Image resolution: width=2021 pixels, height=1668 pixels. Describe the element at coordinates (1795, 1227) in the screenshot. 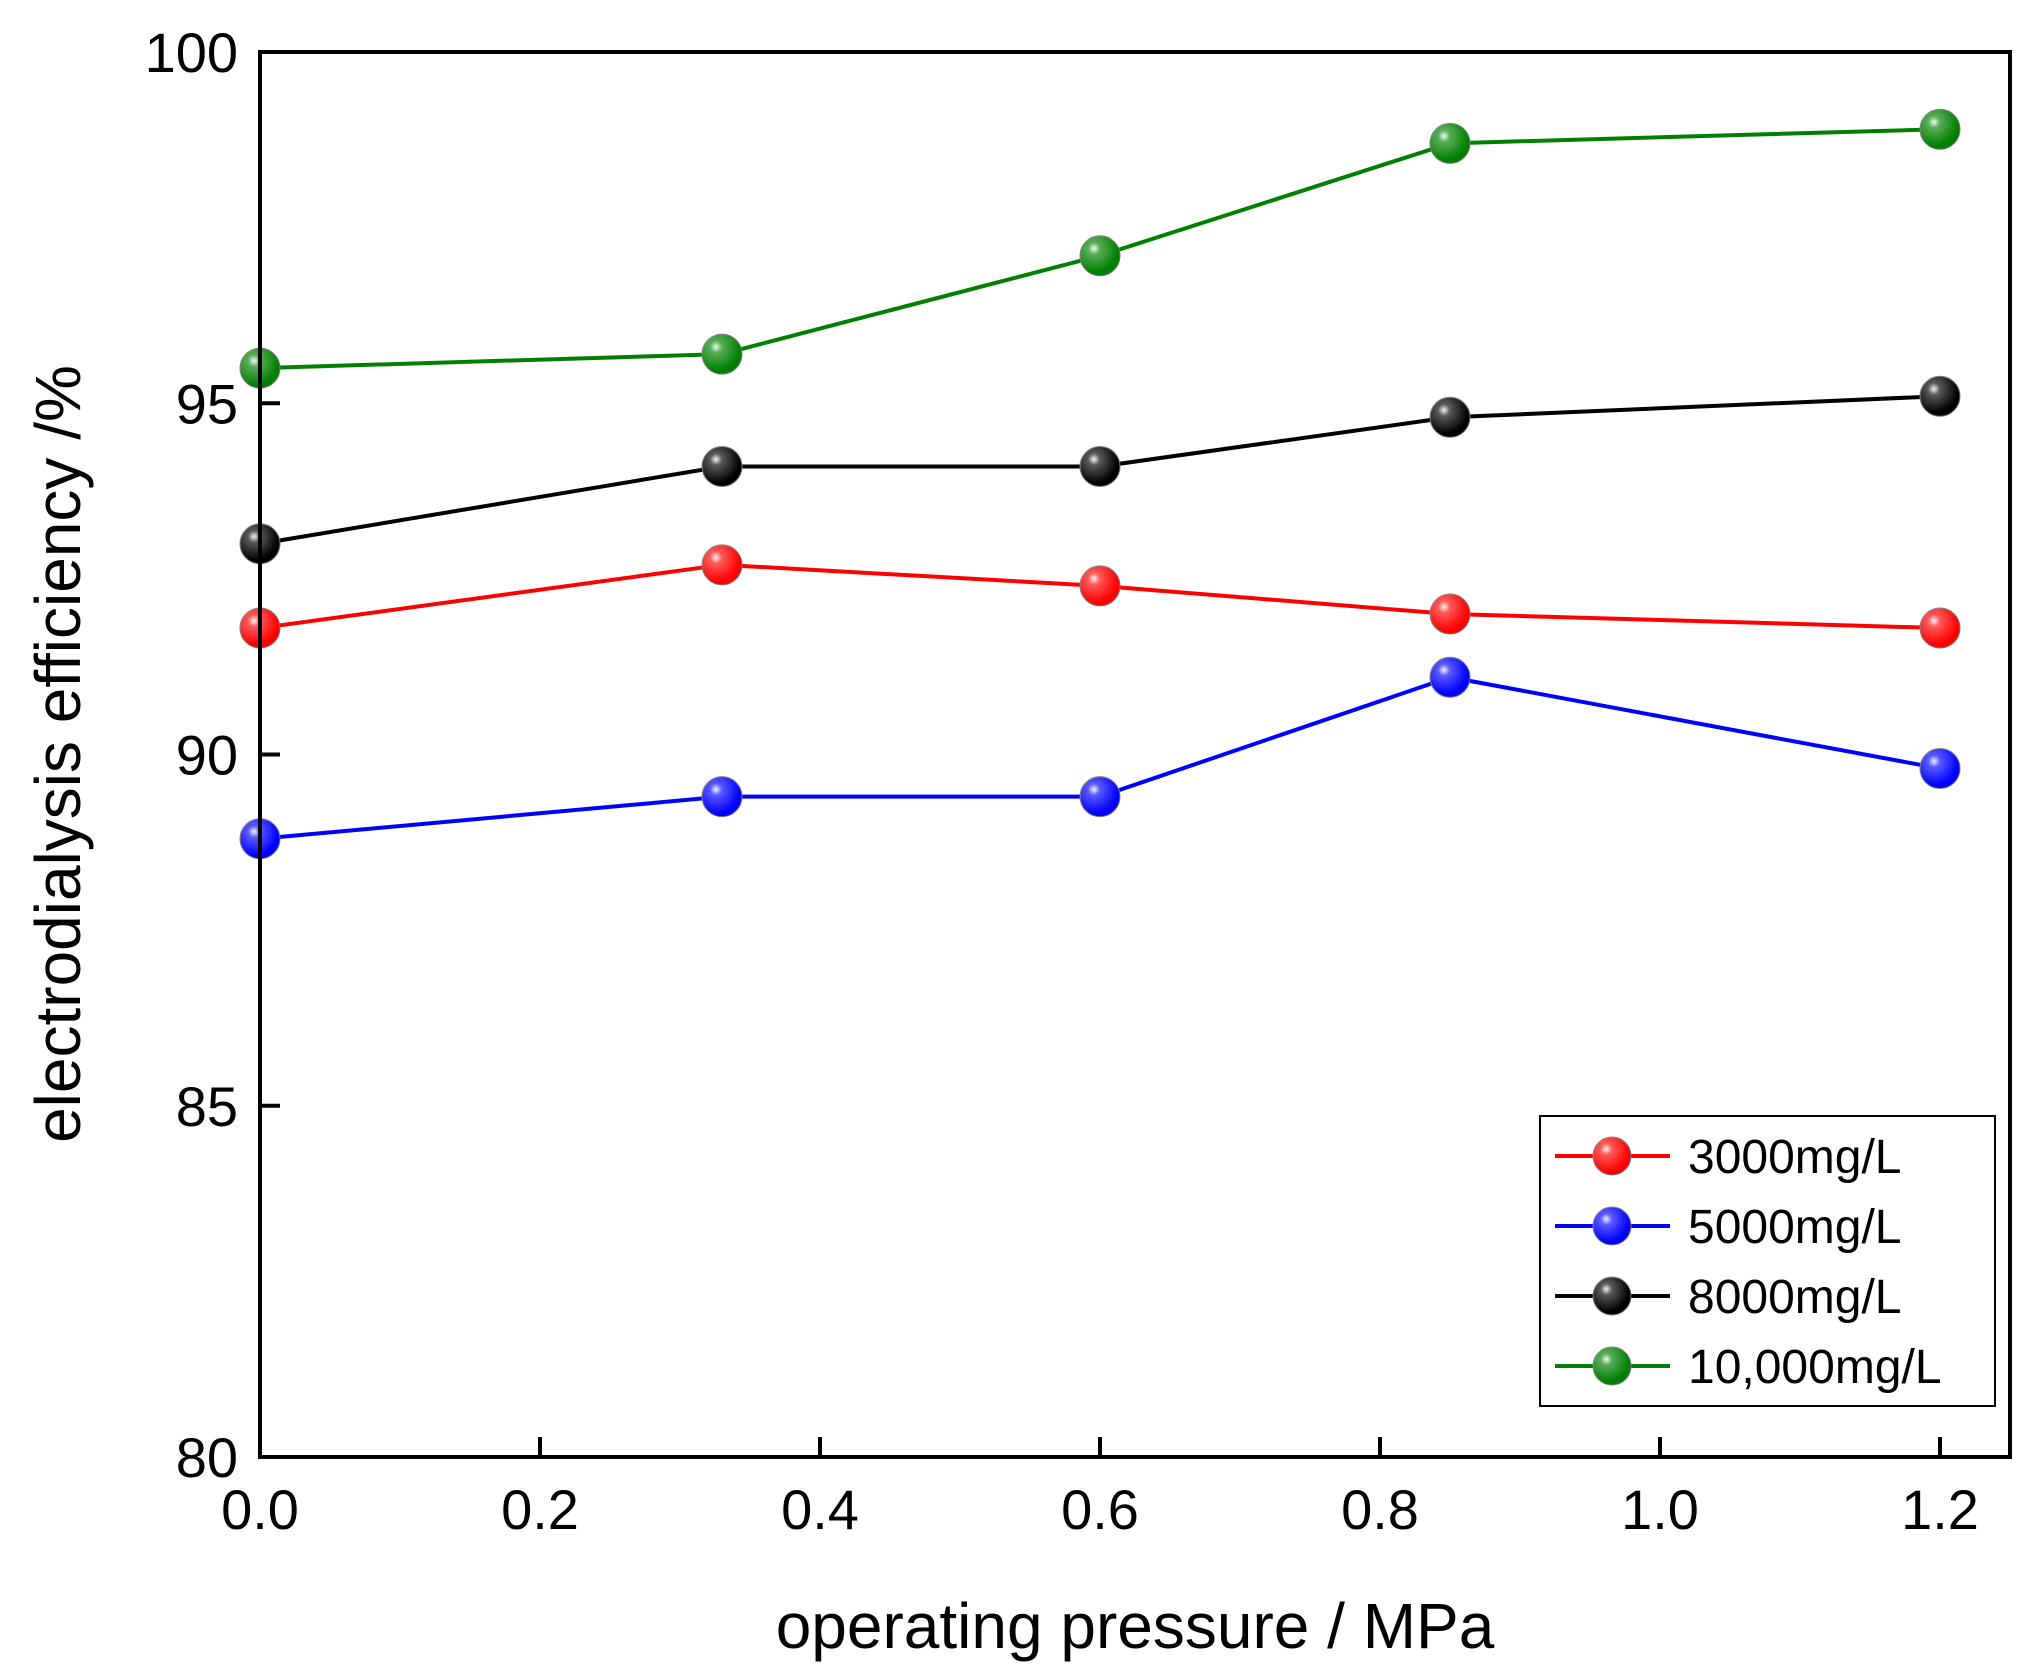

I see `legend-label: 5000mg/L` at that location.